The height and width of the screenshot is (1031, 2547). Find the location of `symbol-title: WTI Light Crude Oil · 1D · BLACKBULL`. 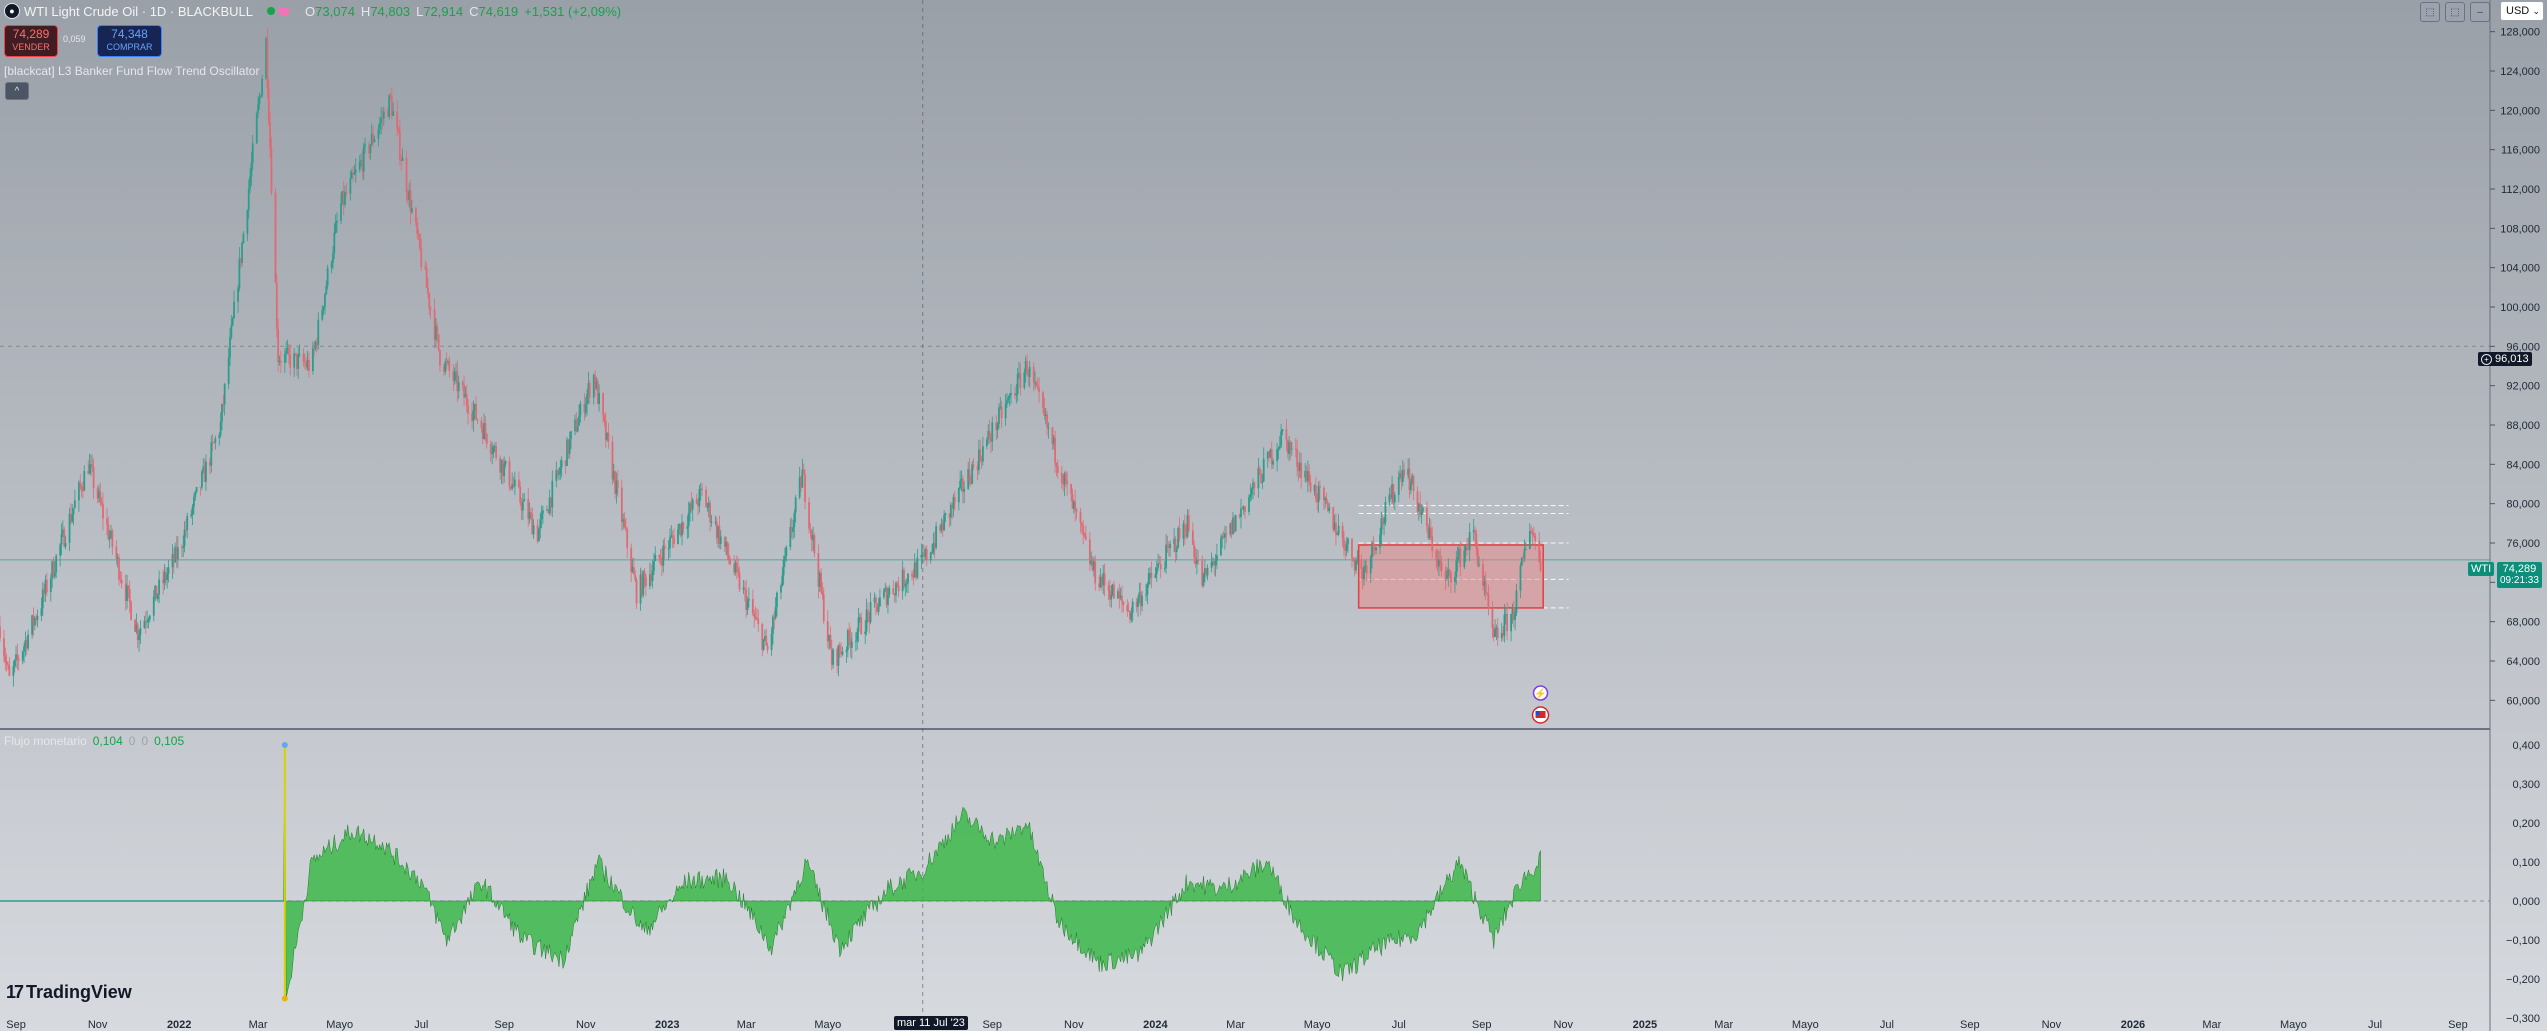

symbol-title: WTI Light Crude Oil · 1D · BLACKBULL is located at coordinates (139, 11).